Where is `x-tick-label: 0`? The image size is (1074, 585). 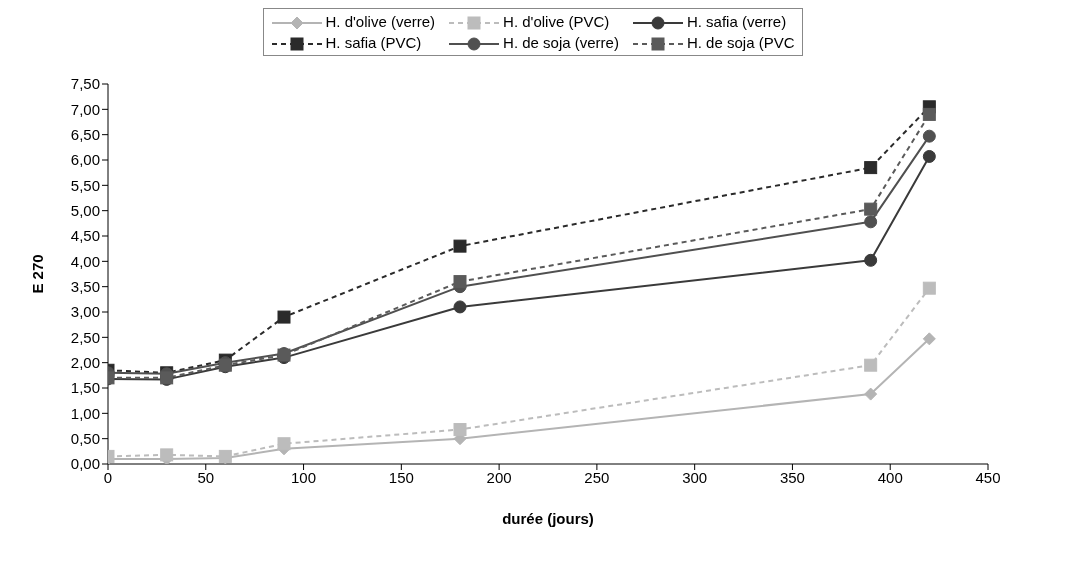 x-tick-label: 0 is located at coordinates (108, 477).